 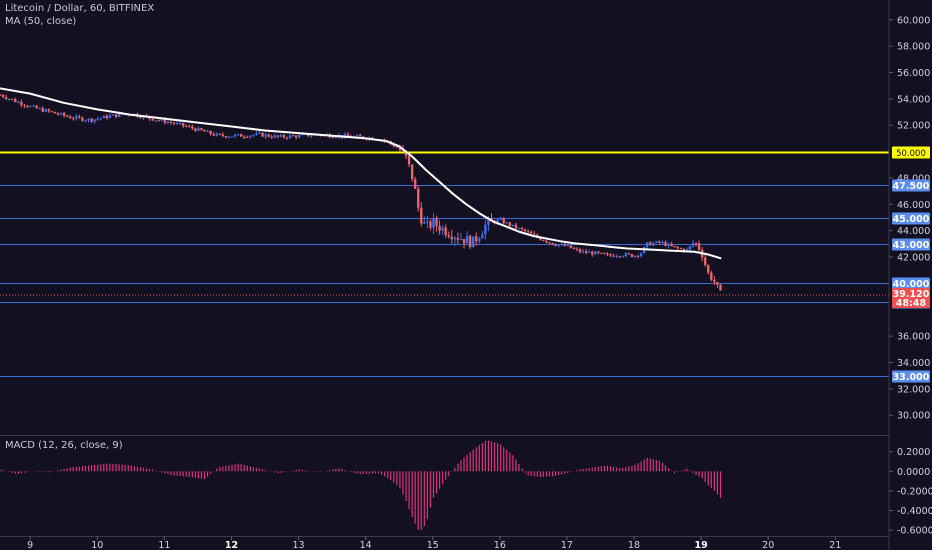 What do you see at coordinates (911, 219) in the screenshot?
I see `level-label-45.000: 45.000` at bounding box center [911, 219].